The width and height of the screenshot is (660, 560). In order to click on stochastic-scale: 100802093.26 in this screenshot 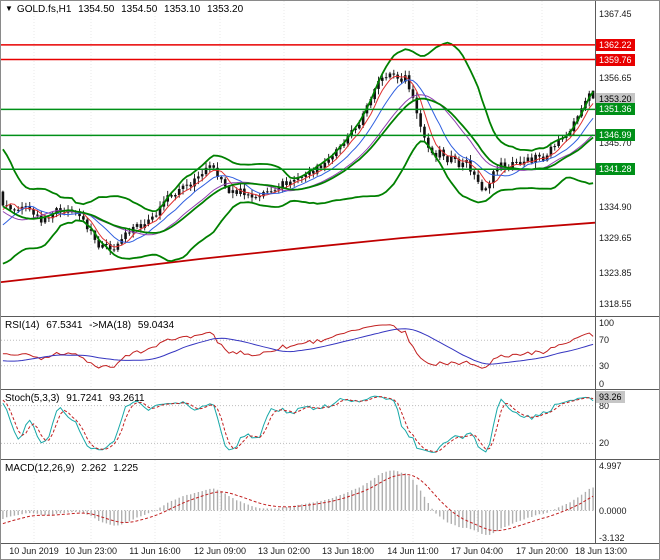, I will do `click(627, 424)`.